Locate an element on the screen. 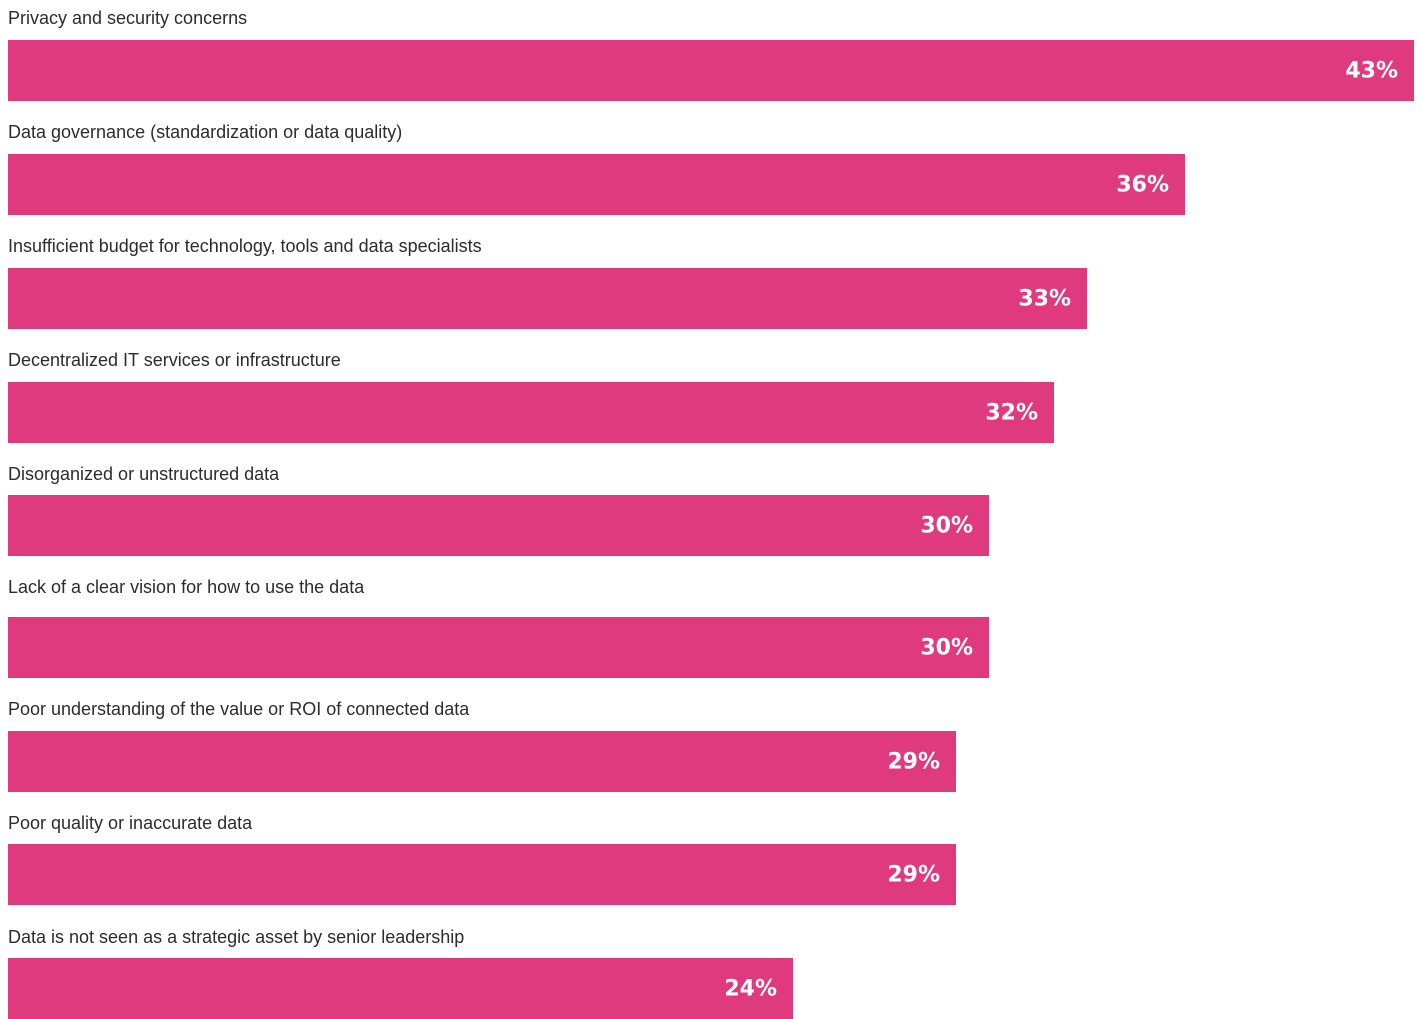 This screenshot has height=1019, width=1423. bar: 24% is located at coordinates (400, 988).